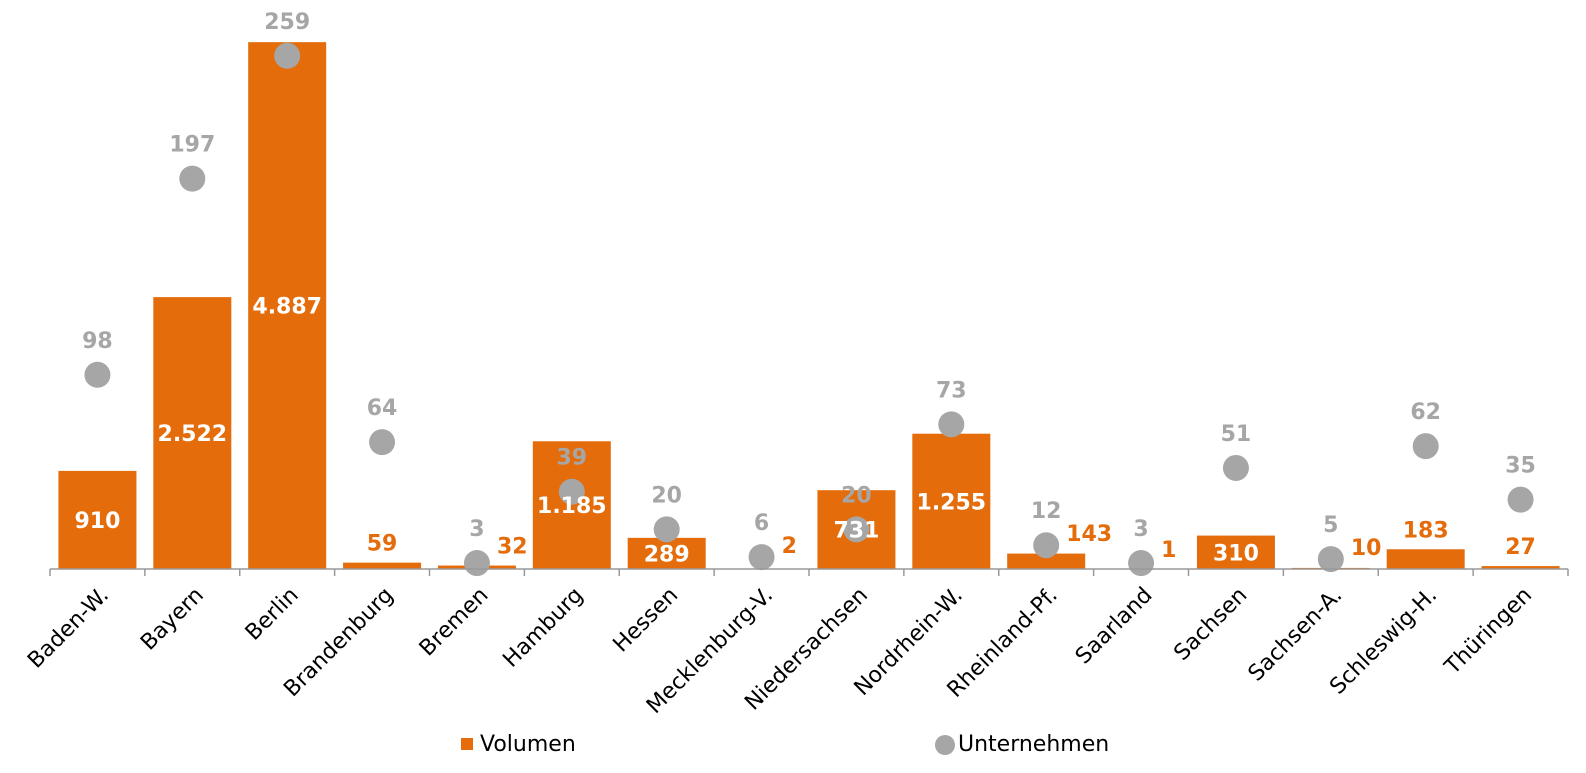 This screenshot has width=1586, height=773. Describe the element at coordinates (1296, 635) in the screenshot. I see `x-tick-label: Sachsen-A.` at that location.